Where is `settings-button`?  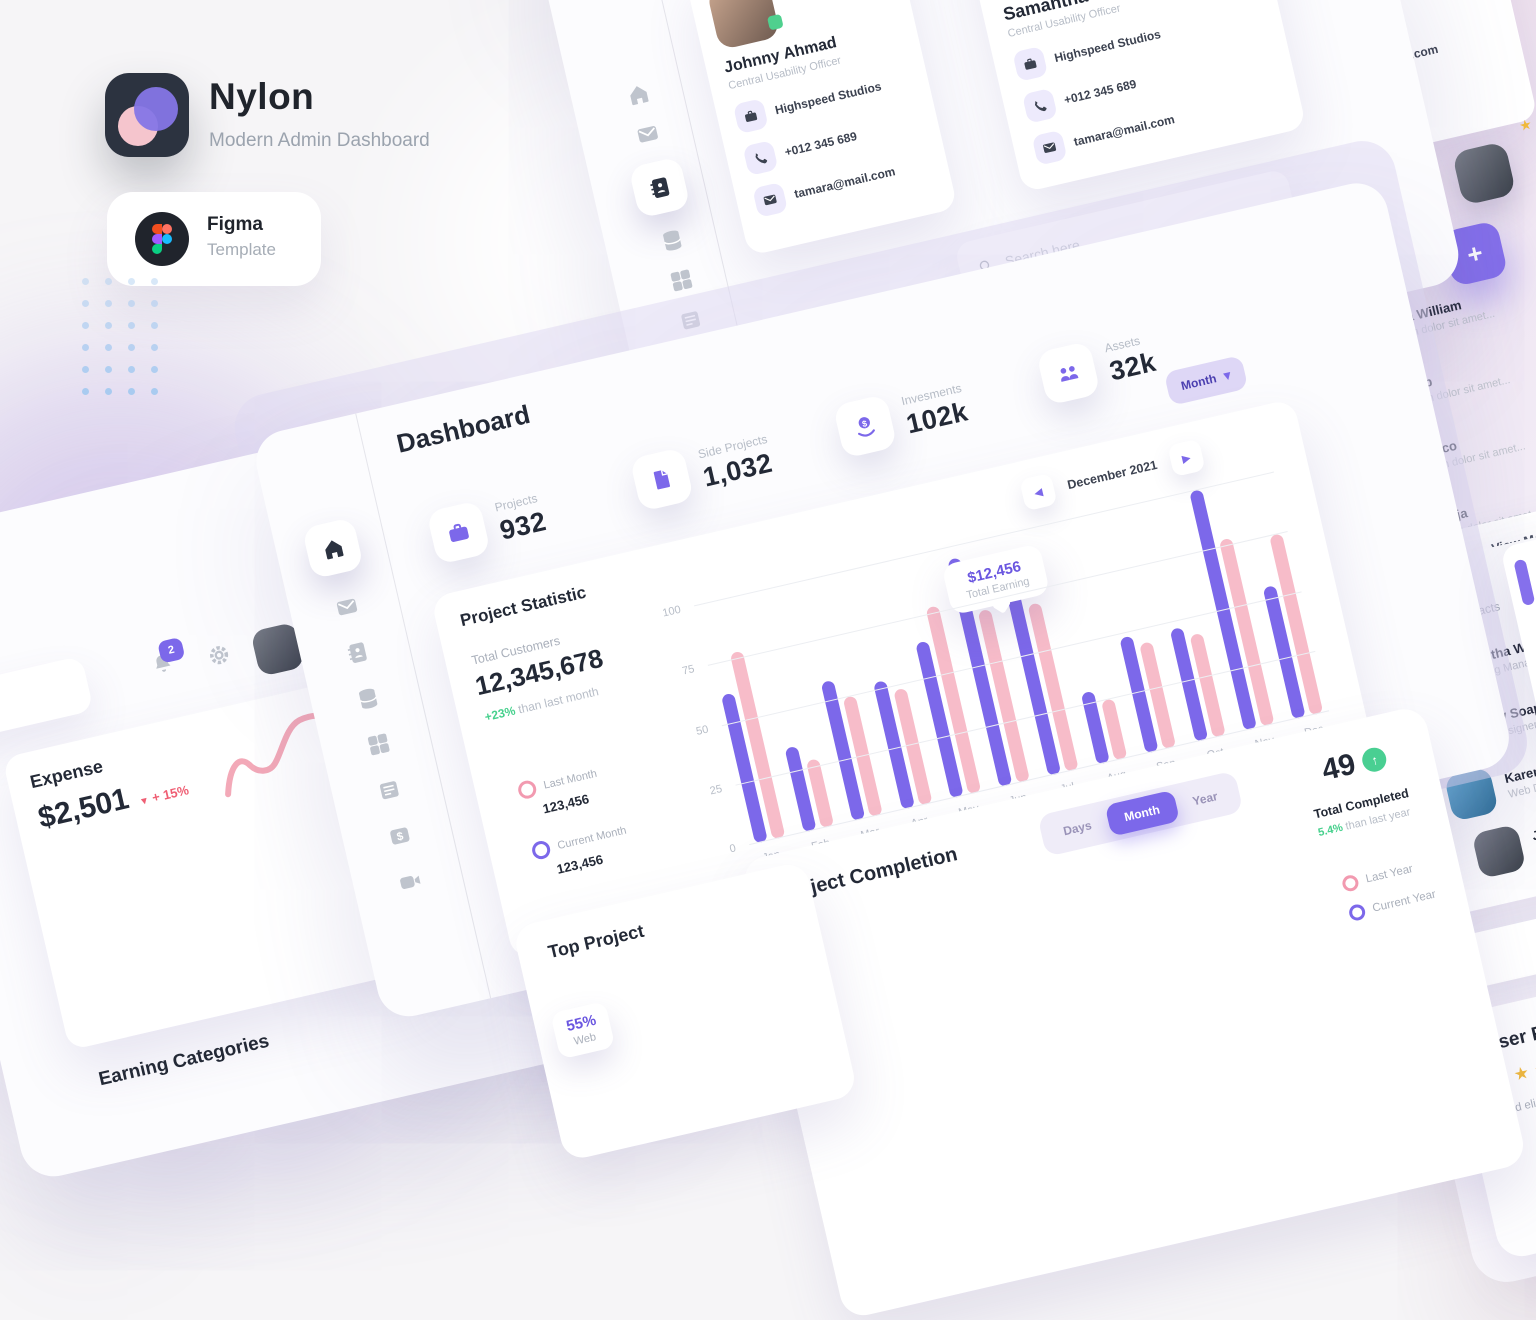
settings-button is located at coordinates (219, 655).